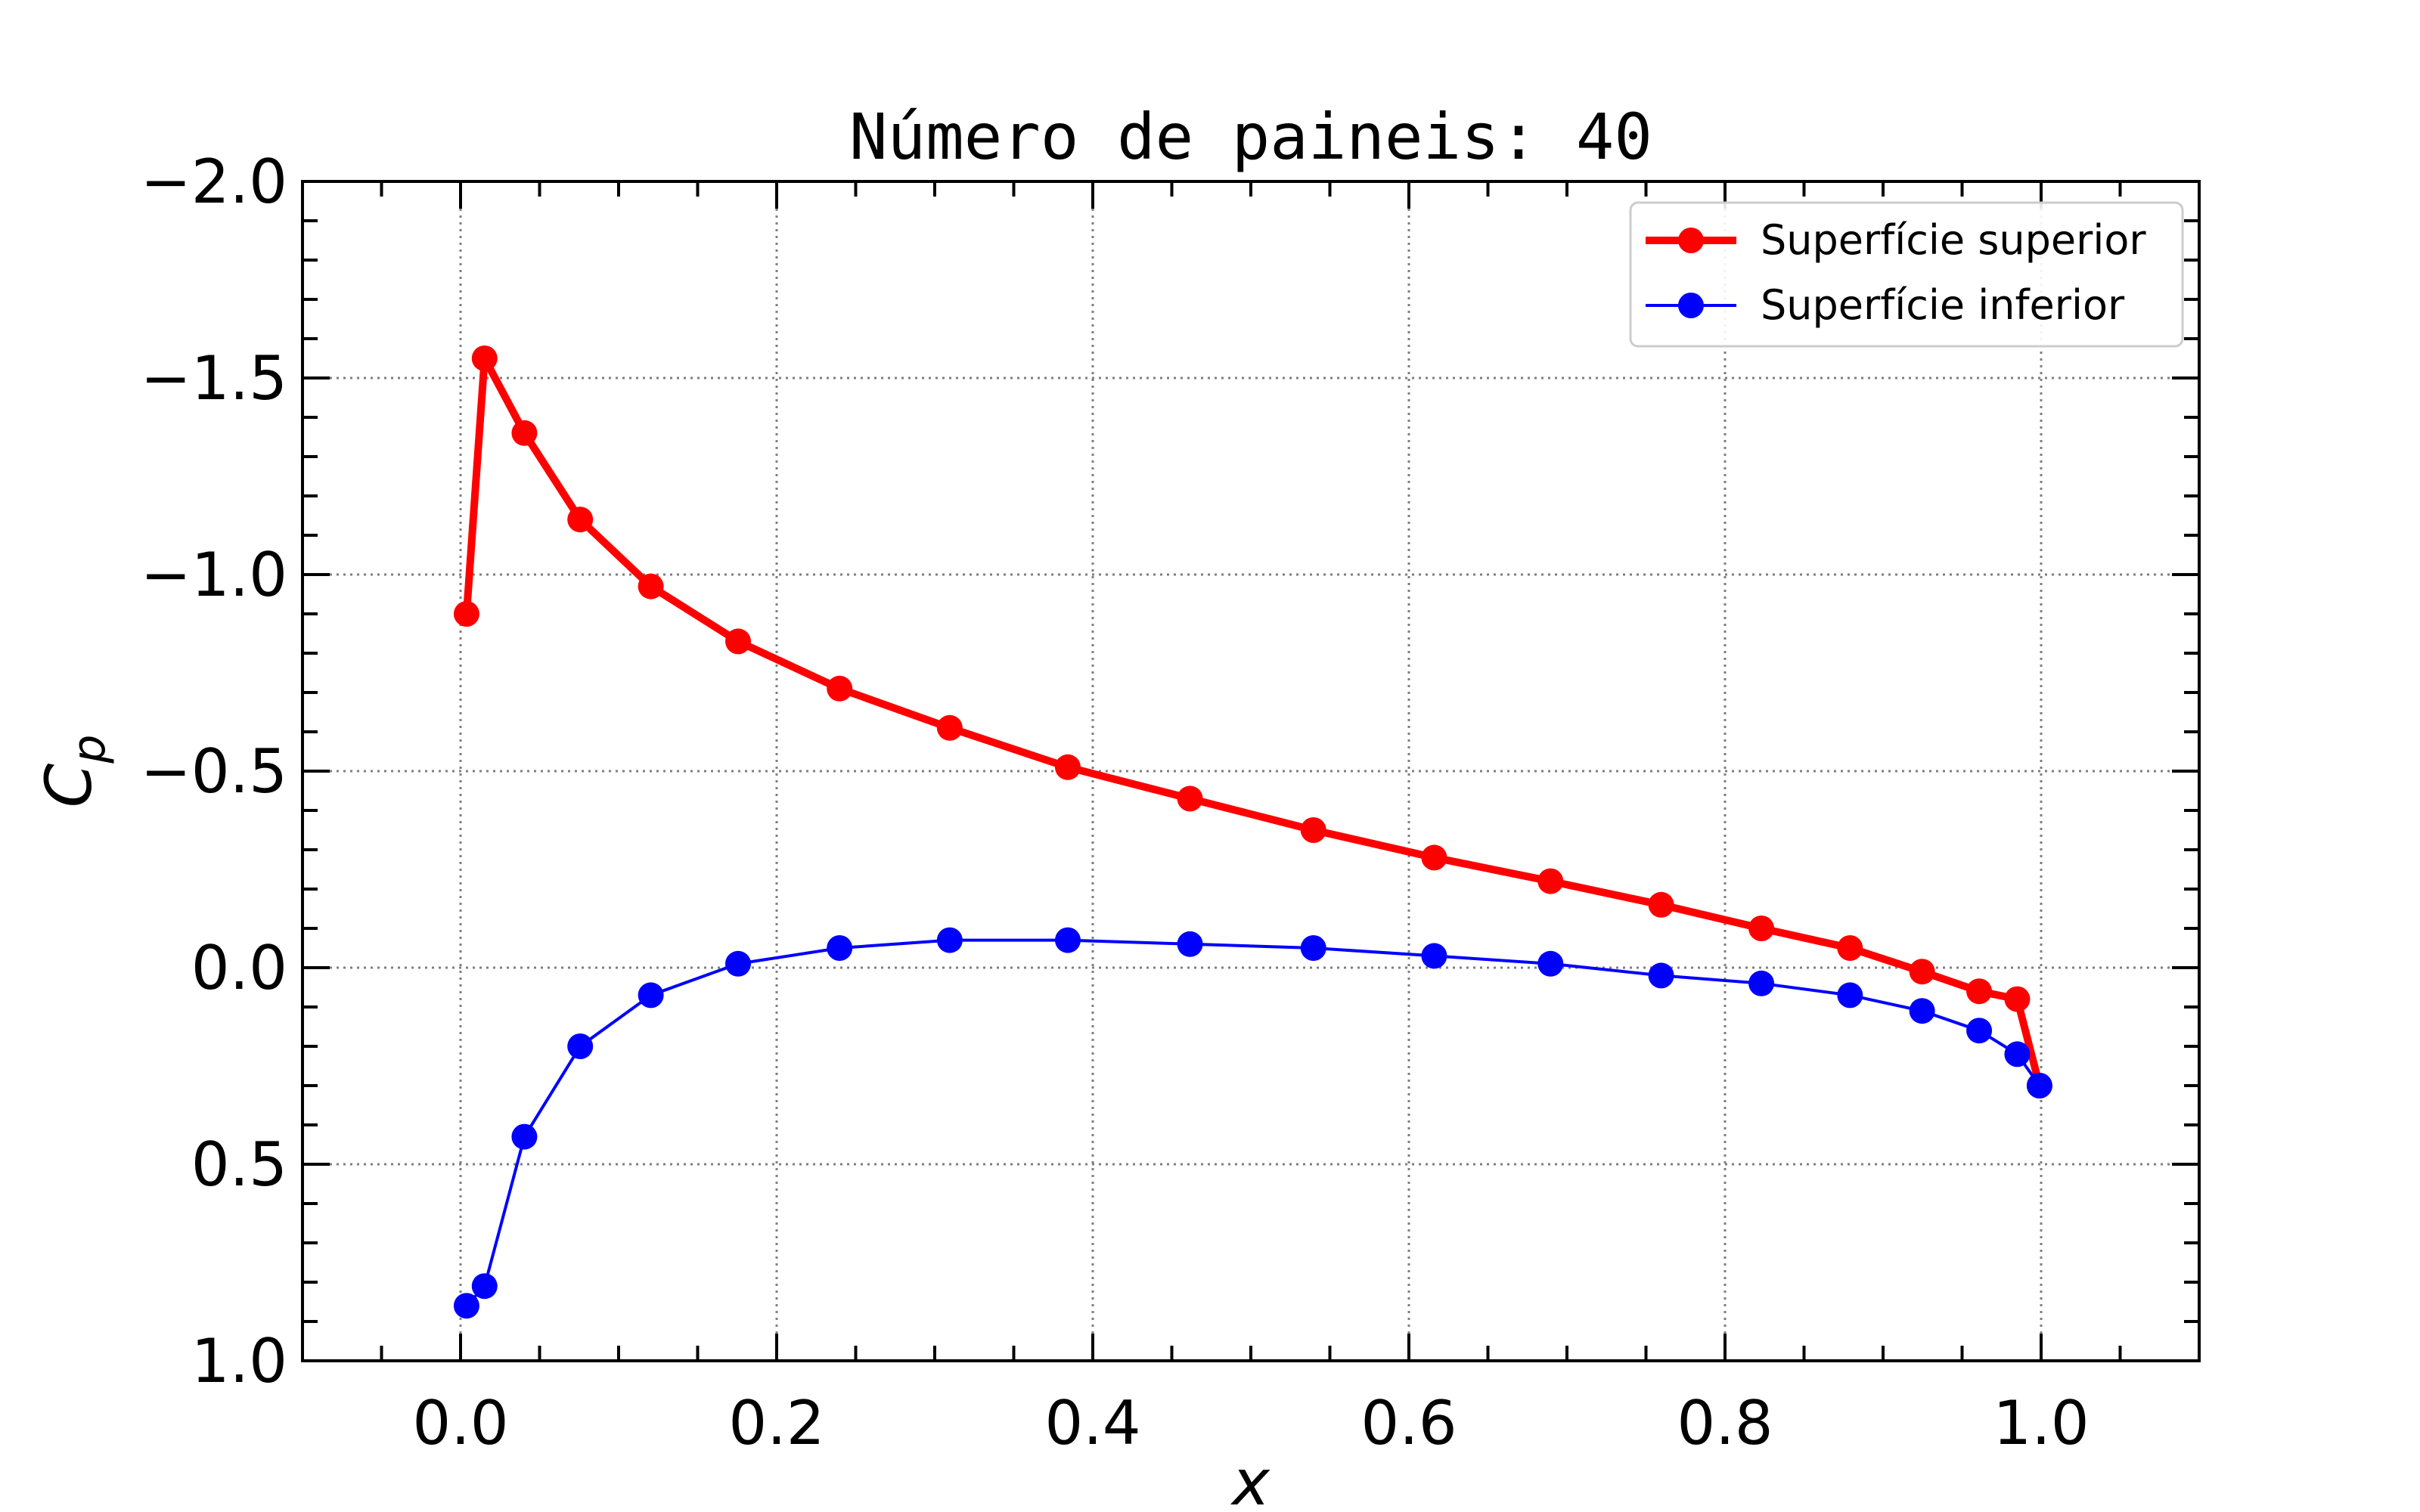 Image resolution: width=2420 pixels, height=1512 pixels. I want to click on y-tick-label: −2.0, so click(214, 182).